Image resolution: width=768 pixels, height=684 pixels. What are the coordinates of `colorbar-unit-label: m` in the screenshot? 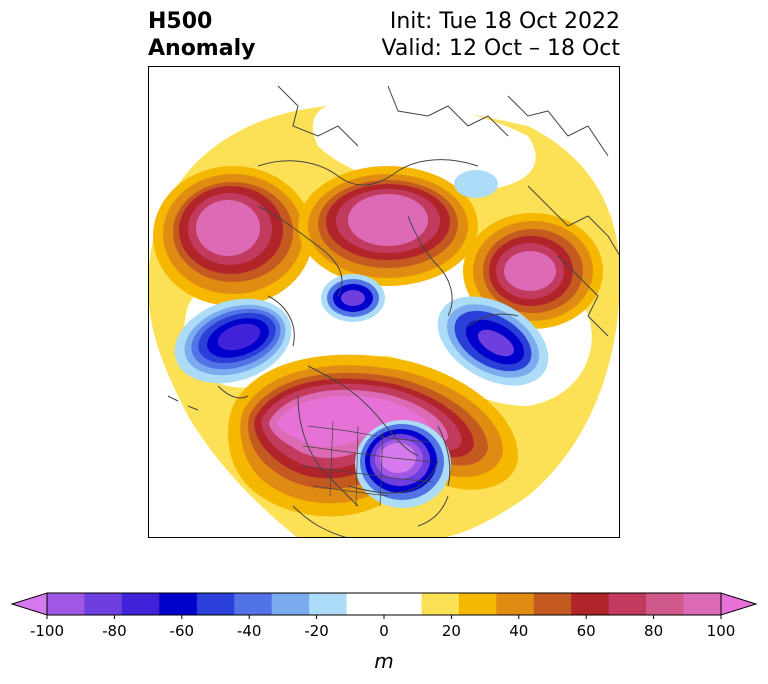 It's located at (383, 661).